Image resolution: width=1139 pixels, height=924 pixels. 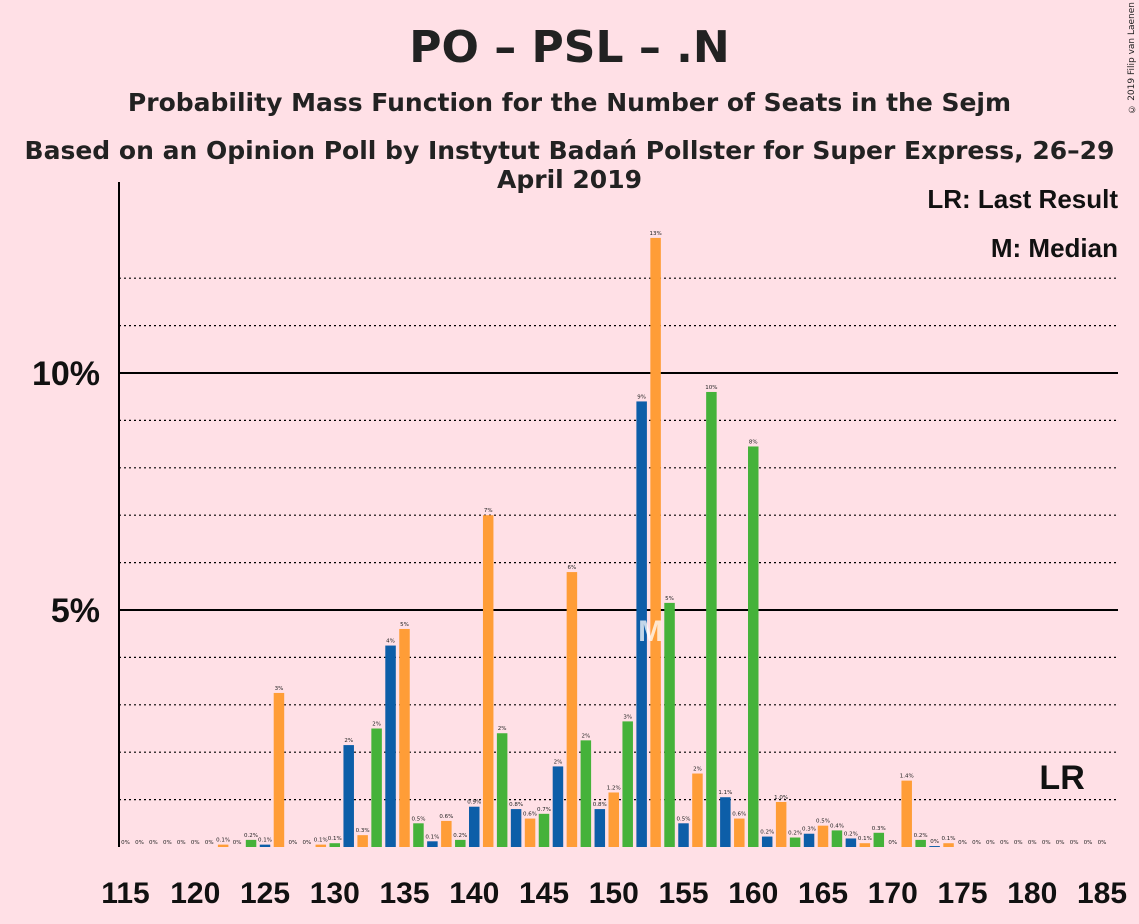 What do you see at coordinates (1022, 199) in the screenshot?
I see `legend-last-result: LR: Last Result` at bounding box center [1022, 199].